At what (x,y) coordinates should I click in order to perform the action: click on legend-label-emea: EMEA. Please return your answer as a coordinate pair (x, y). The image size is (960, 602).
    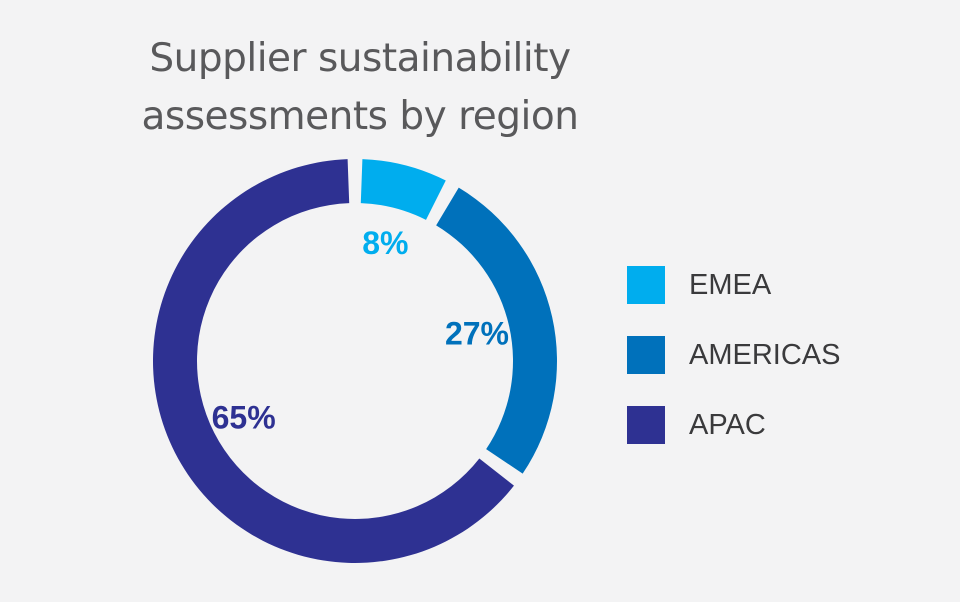
    Looking at the image, I should click on (730, 284).